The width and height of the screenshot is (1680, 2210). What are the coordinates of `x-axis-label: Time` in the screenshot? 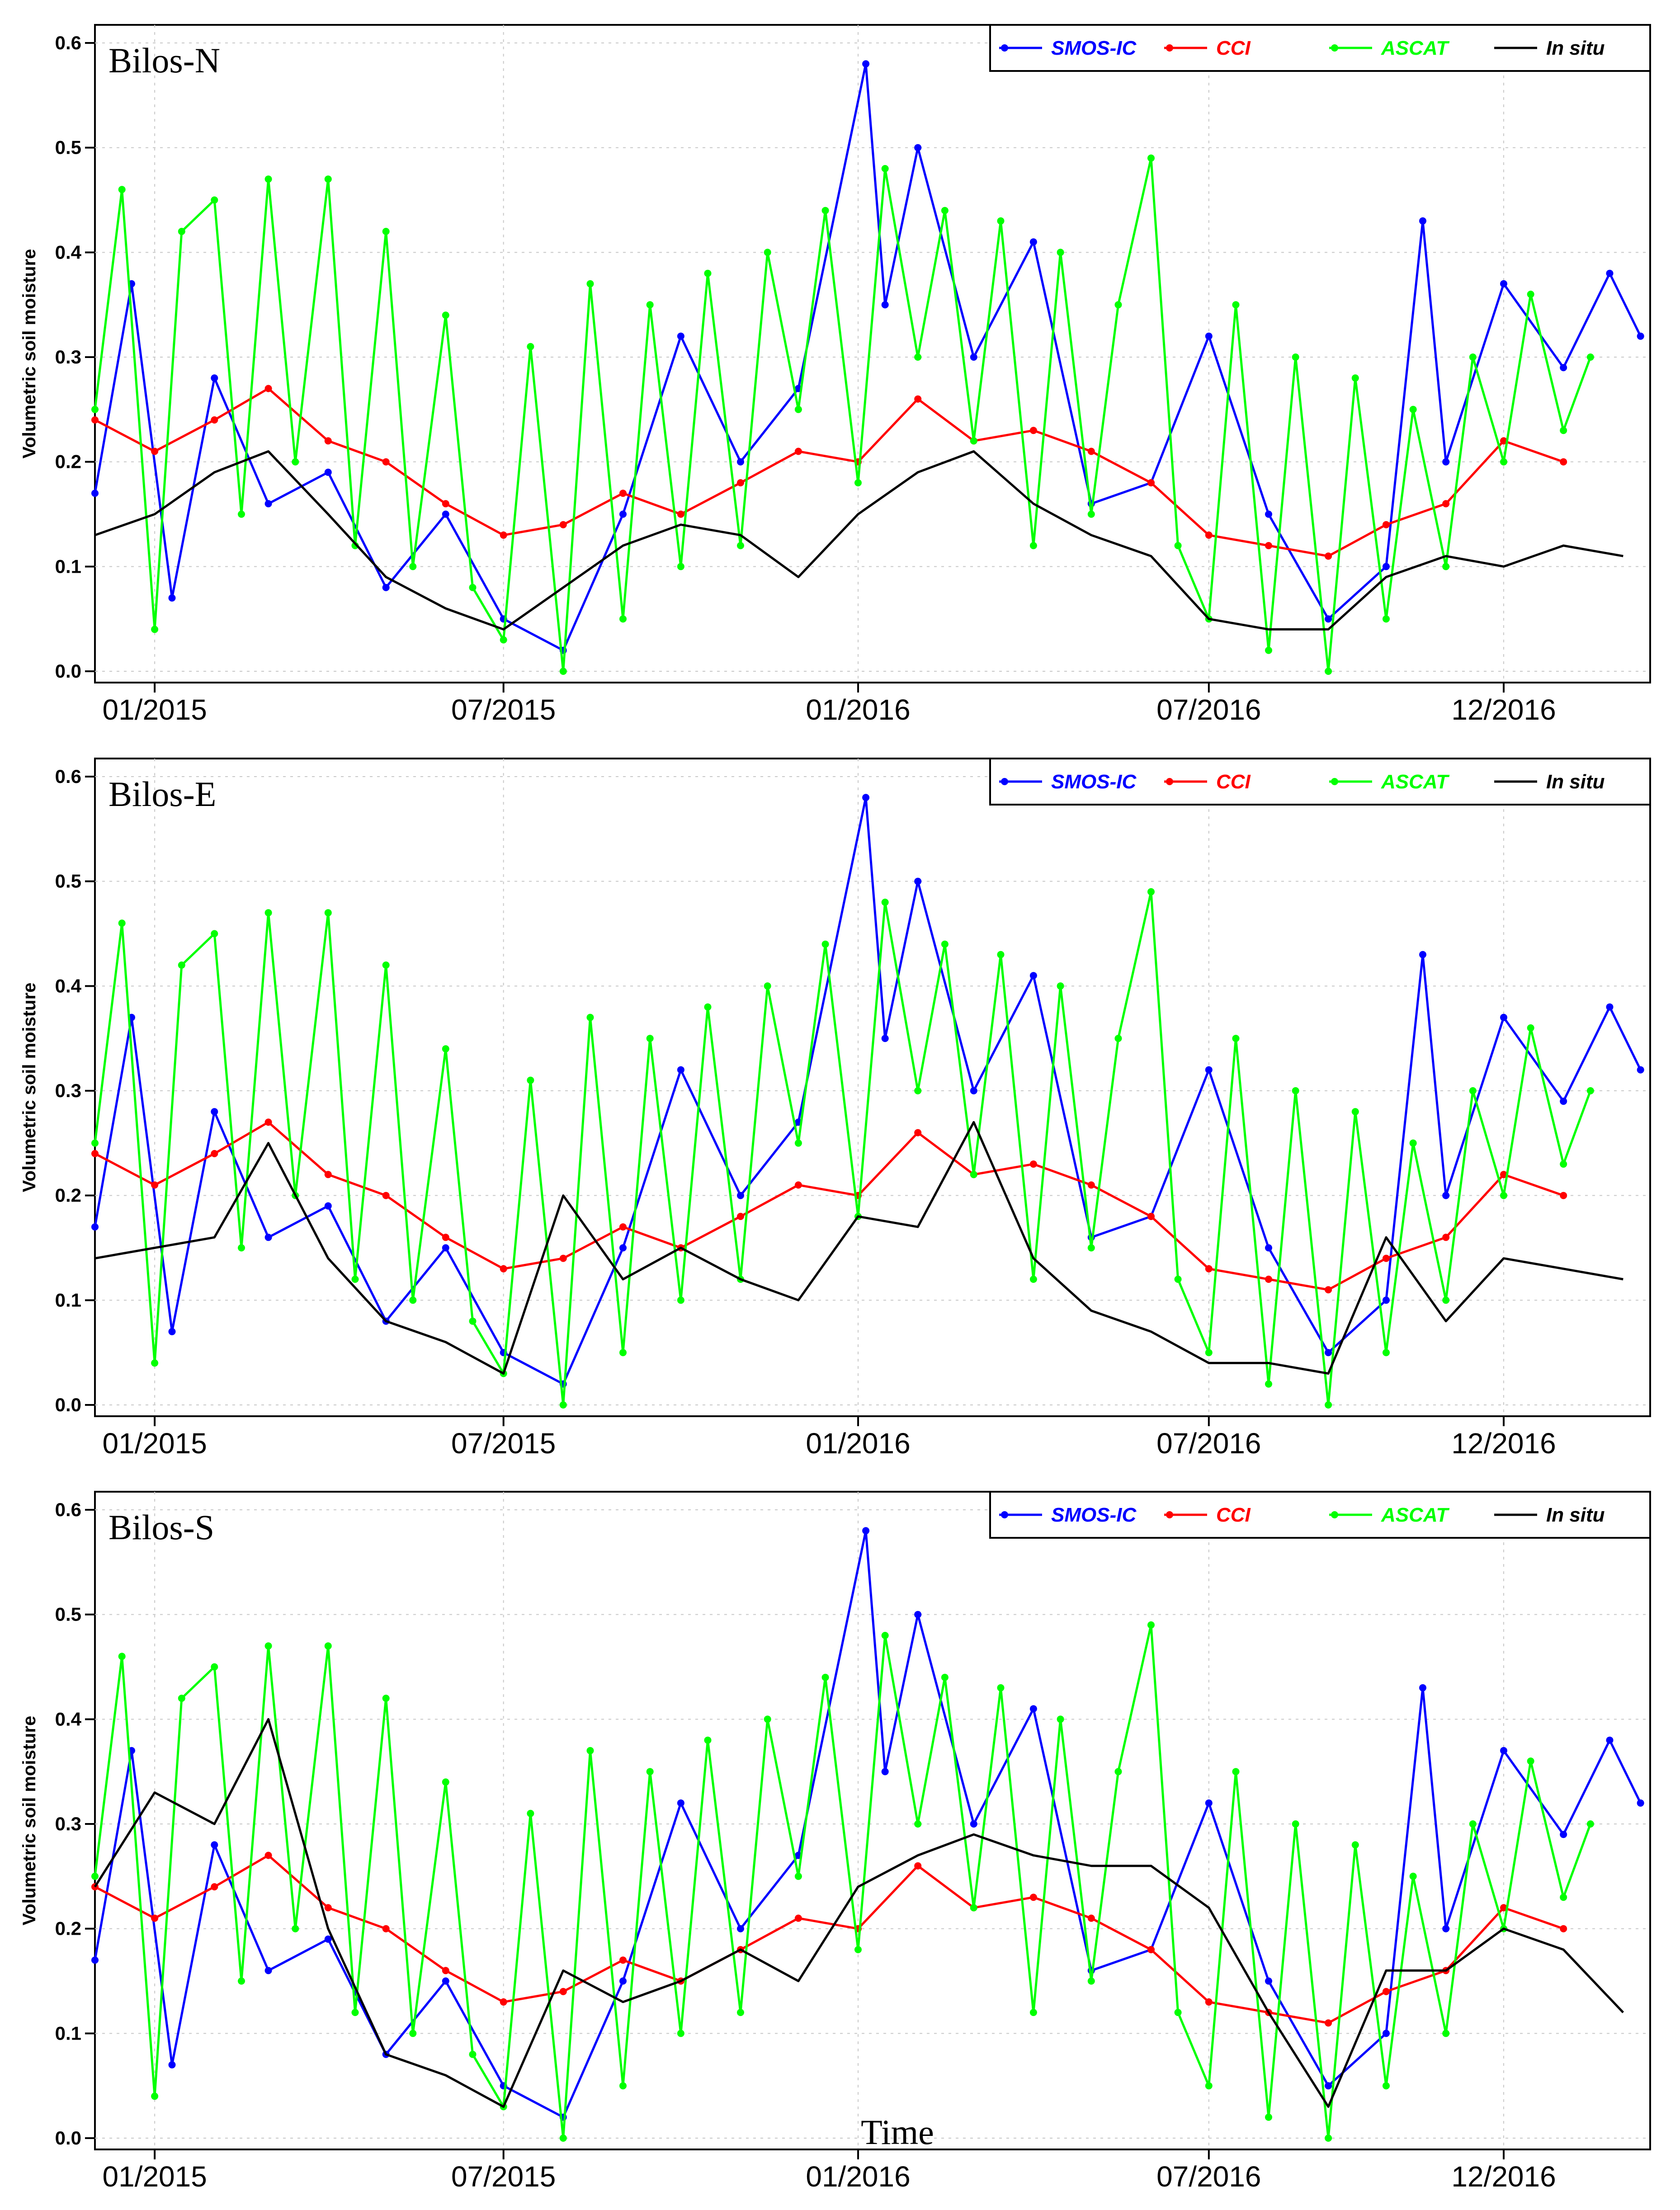 It's located at (897, 2132).